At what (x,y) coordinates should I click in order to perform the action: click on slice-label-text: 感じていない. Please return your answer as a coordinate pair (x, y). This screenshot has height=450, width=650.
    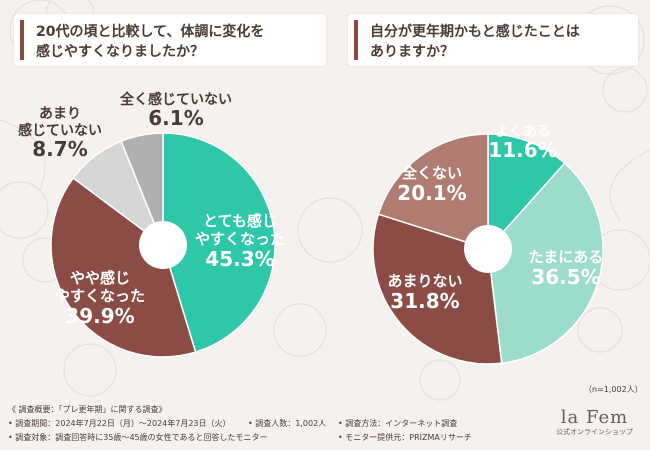
    Looking at the image, I should click on (60, 130).